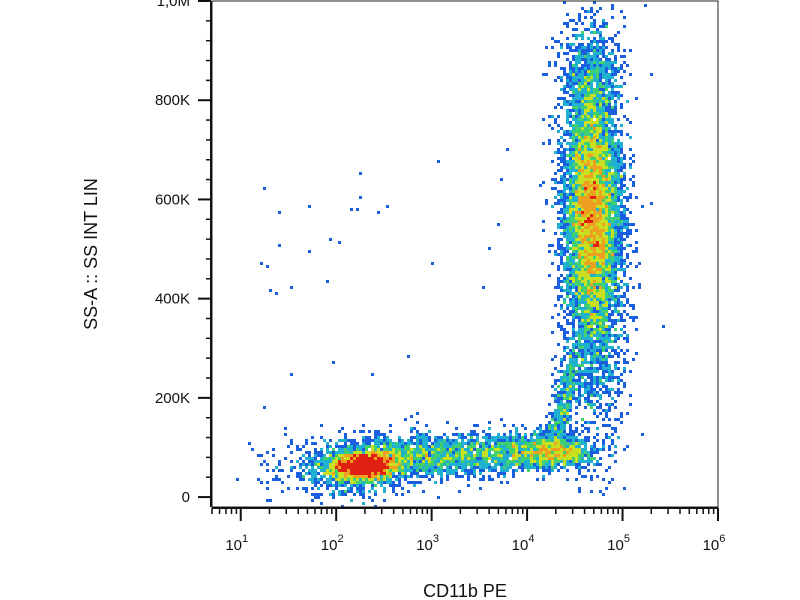 Image resolution: width=800 pixels, height=600 pixels. I want to click on x-tick-label: 106, so click(714, 543).